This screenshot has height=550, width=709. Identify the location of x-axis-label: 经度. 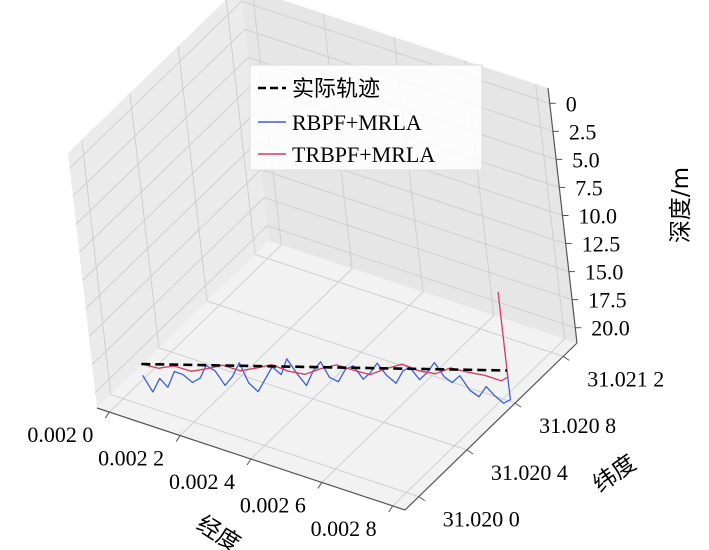
(218, 530).